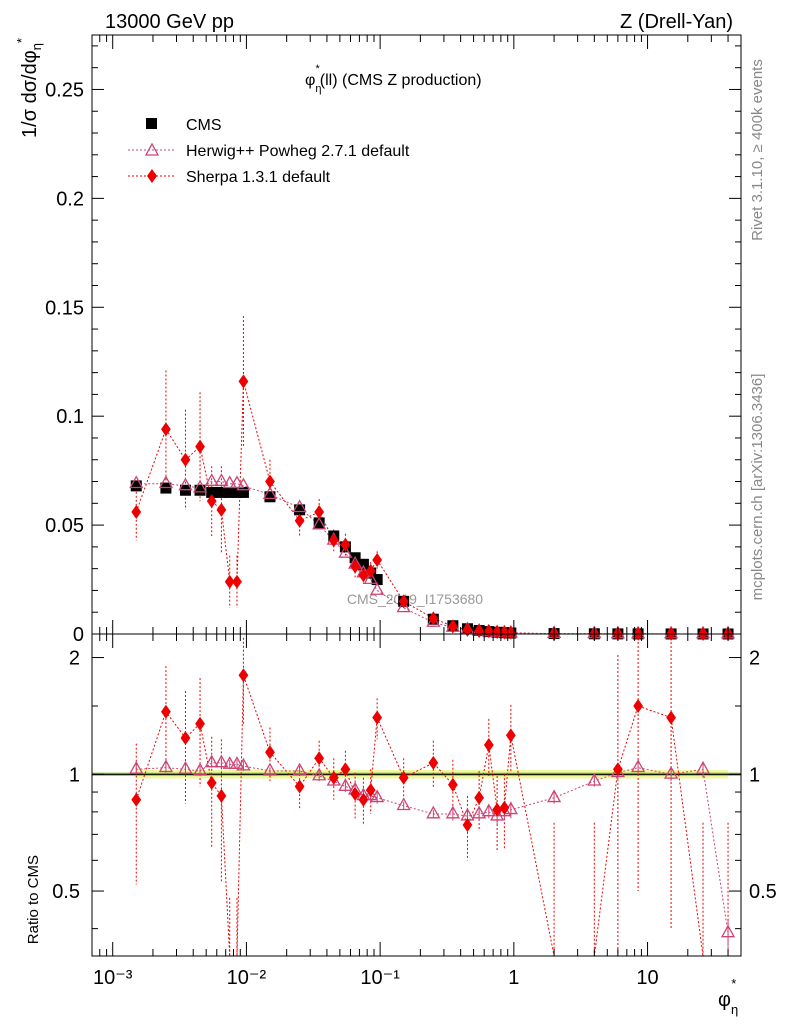 This screenshot has height=1024, width=786. I want to click on y-tick-label-ratio-right: 0.5, so click(763, 892).